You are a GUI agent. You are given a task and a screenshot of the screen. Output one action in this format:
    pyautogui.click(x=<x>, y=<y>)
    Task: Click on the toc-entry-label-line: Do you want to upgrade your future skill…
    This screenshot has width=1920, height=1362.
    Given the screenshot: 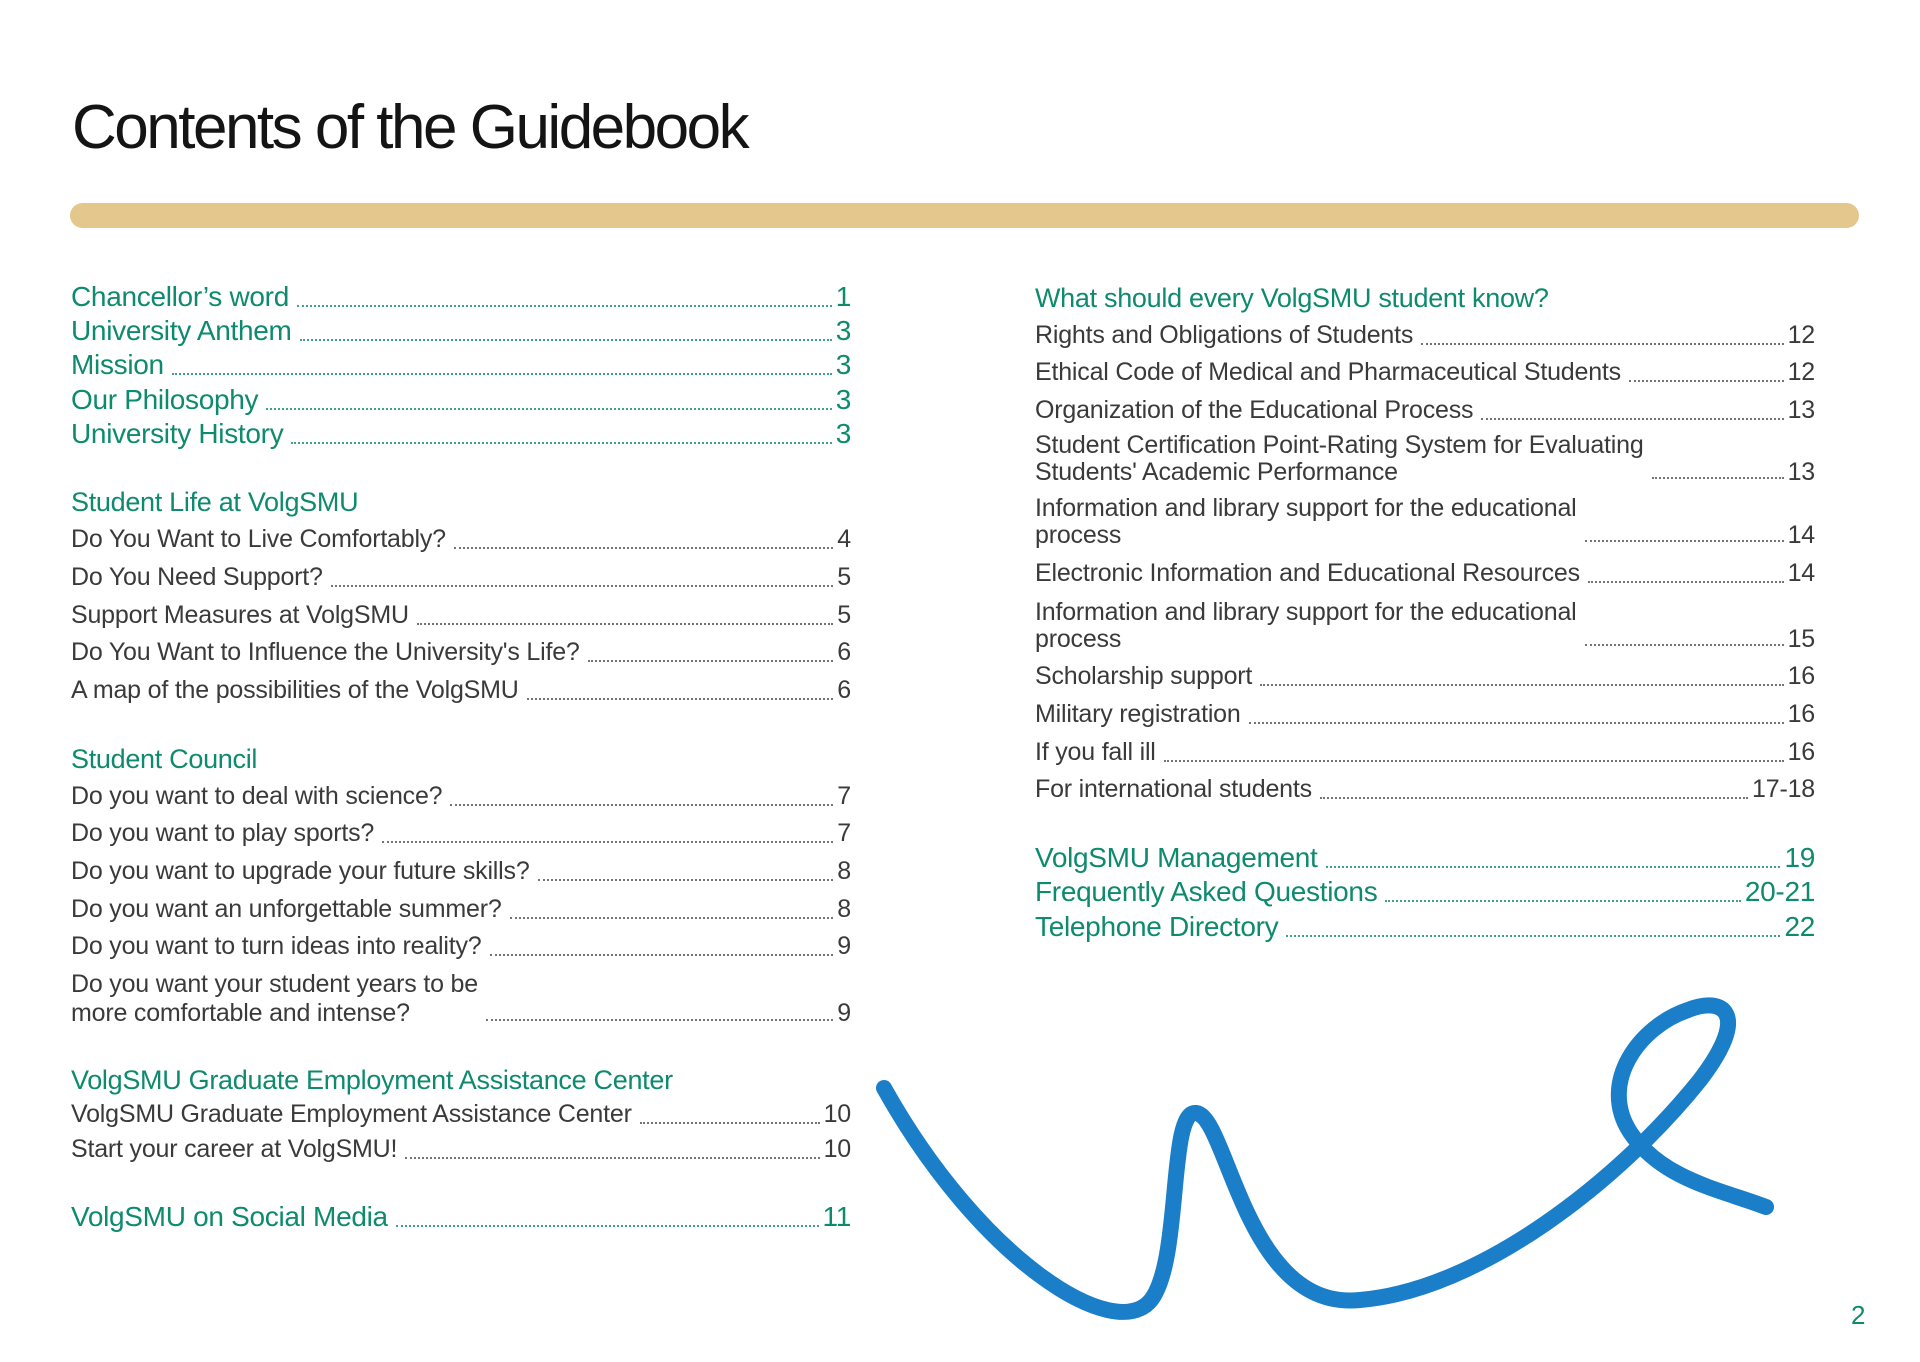 What is the action you would take?
    pyautogui.click(x=300, y=871)
    